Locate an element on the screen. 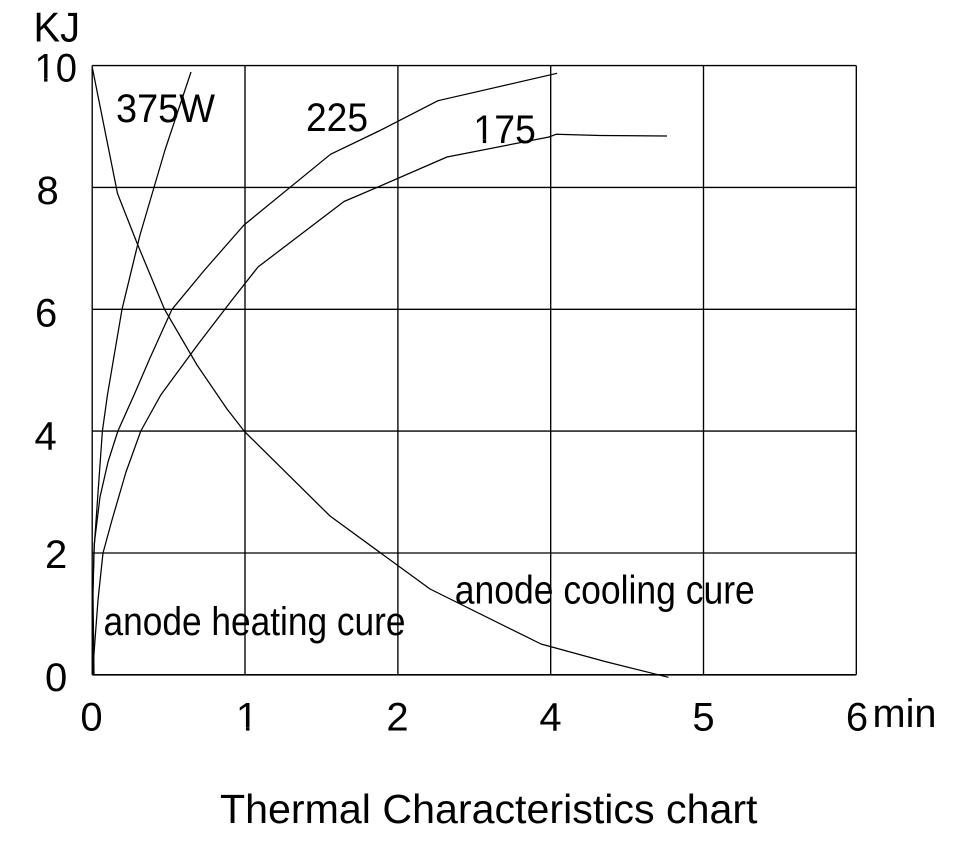 Image resolution: width=967 pixels, height=841 pixels. svg-text: 10 is located at coordinates (56, 69).